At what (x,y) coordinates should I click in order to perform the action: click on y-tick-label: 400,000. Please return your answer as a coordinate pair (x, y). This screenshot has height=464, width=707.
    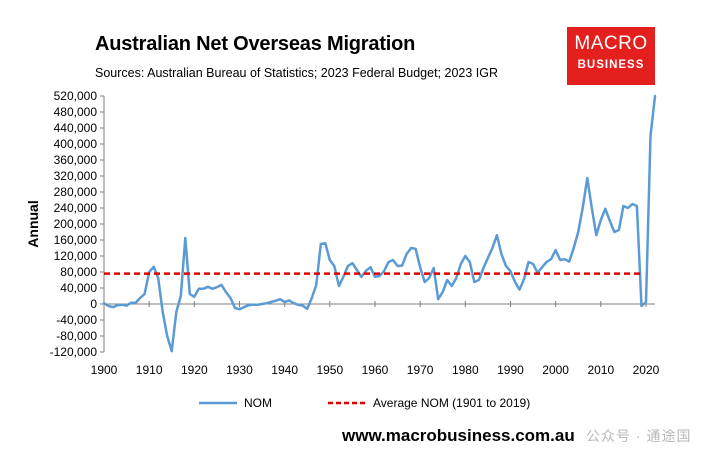
    Looking at the image, I should click on (76, 144).